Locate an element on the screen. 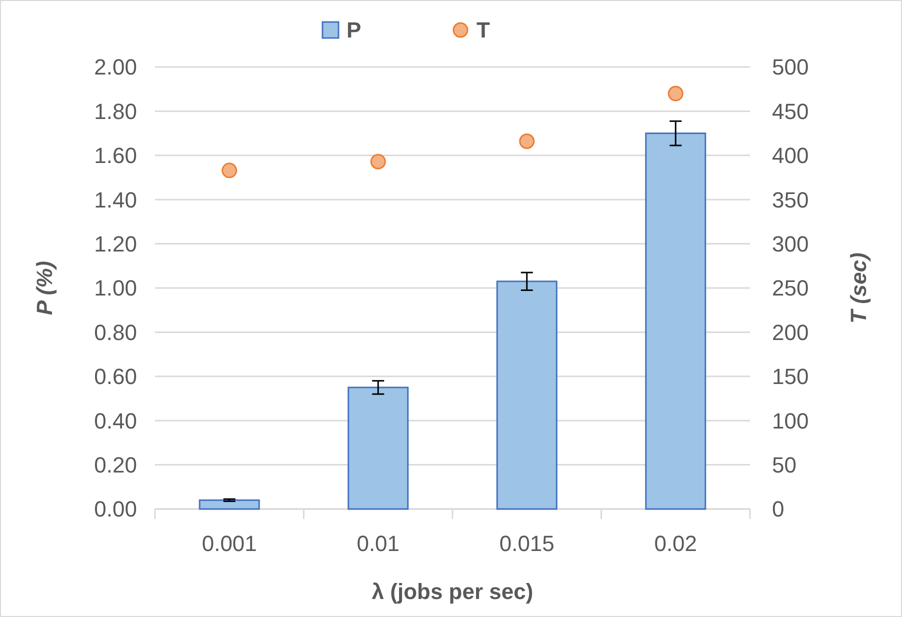 This screenshot has height=617, width=902. legend-label: P is located at coordinates (354, 30).